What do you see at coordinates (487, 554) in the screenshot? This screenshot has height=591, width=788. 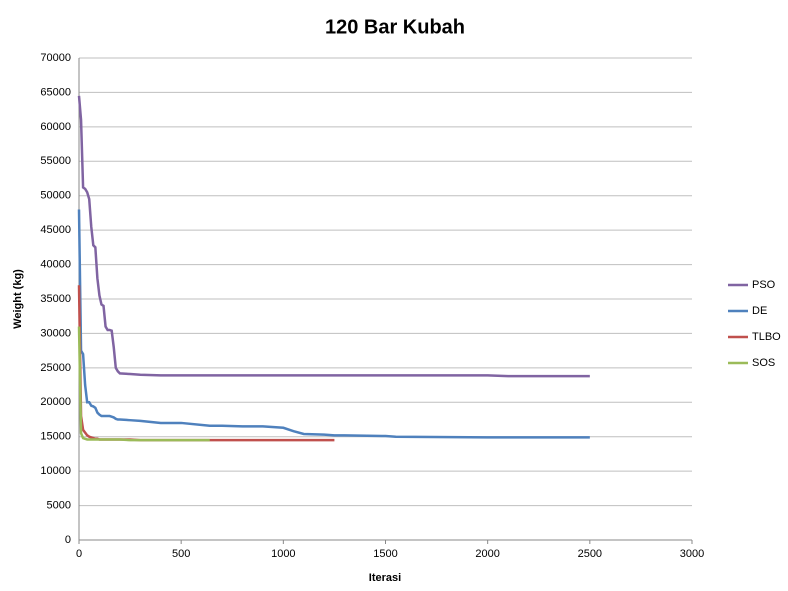 I see `x-tick-label: 2000` at bounding box center [487, 554].